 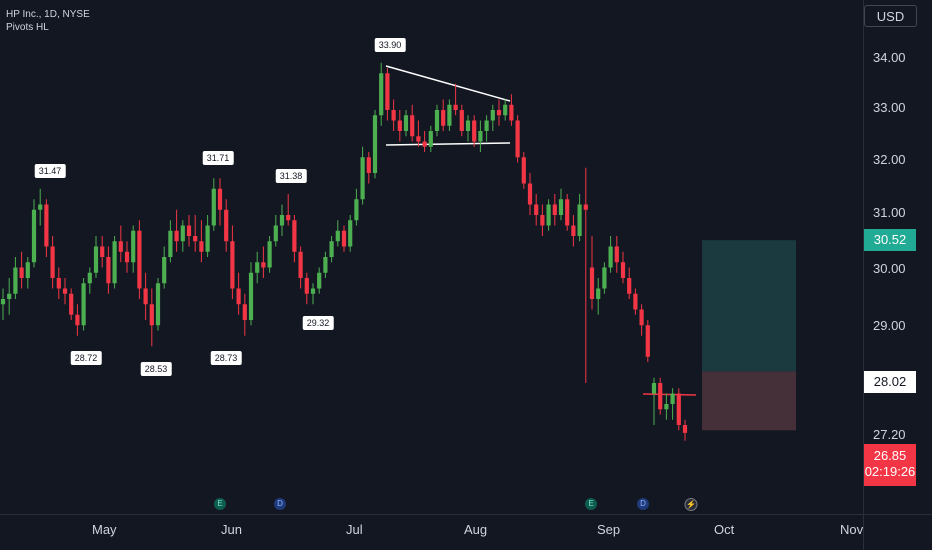 What do you see at coordinates (890, 240) in the screenshot?
I see `target-price-tag: 30.52` at bounding box center [890, 240].